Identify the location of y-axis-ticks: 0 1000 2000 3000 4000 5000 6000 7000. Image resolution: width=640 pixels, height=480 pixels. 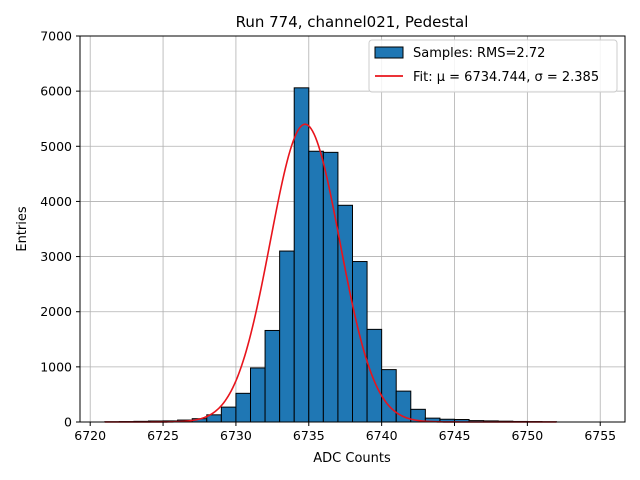
(60, 229).